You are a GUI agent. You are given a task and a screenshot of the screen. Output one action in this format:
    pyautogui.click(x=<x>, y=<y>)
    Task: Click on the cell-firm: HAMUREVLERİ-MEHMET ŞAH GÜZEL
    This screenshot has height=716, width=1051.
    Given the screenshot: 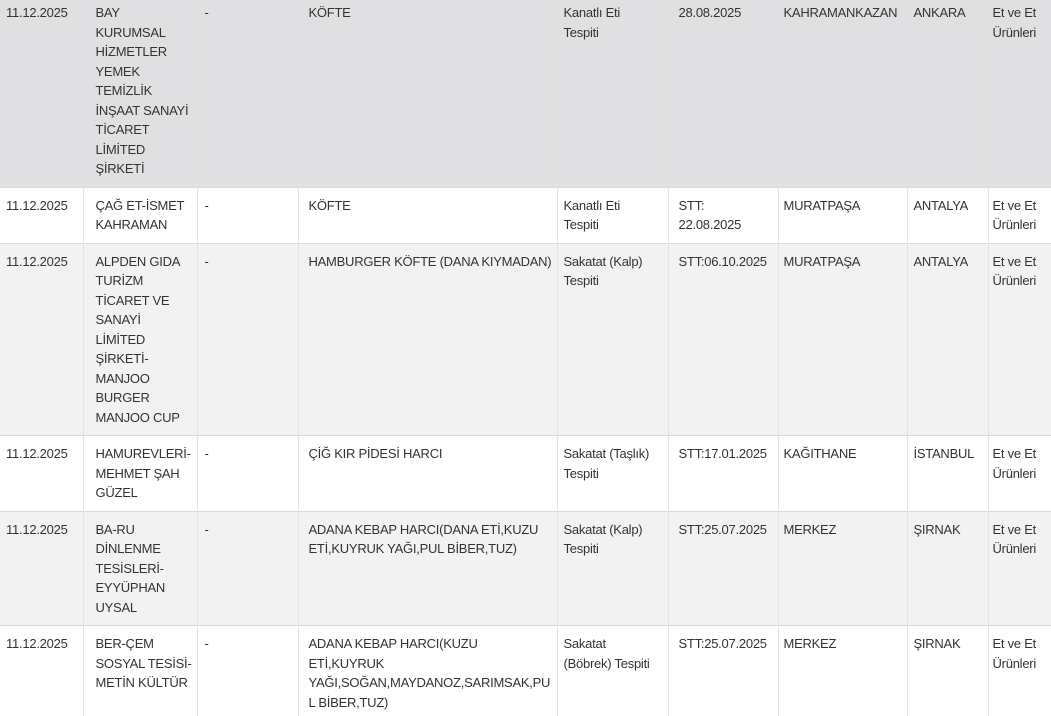 What is the action you would take?
    pyautogui.click(x=140, y=473)
    